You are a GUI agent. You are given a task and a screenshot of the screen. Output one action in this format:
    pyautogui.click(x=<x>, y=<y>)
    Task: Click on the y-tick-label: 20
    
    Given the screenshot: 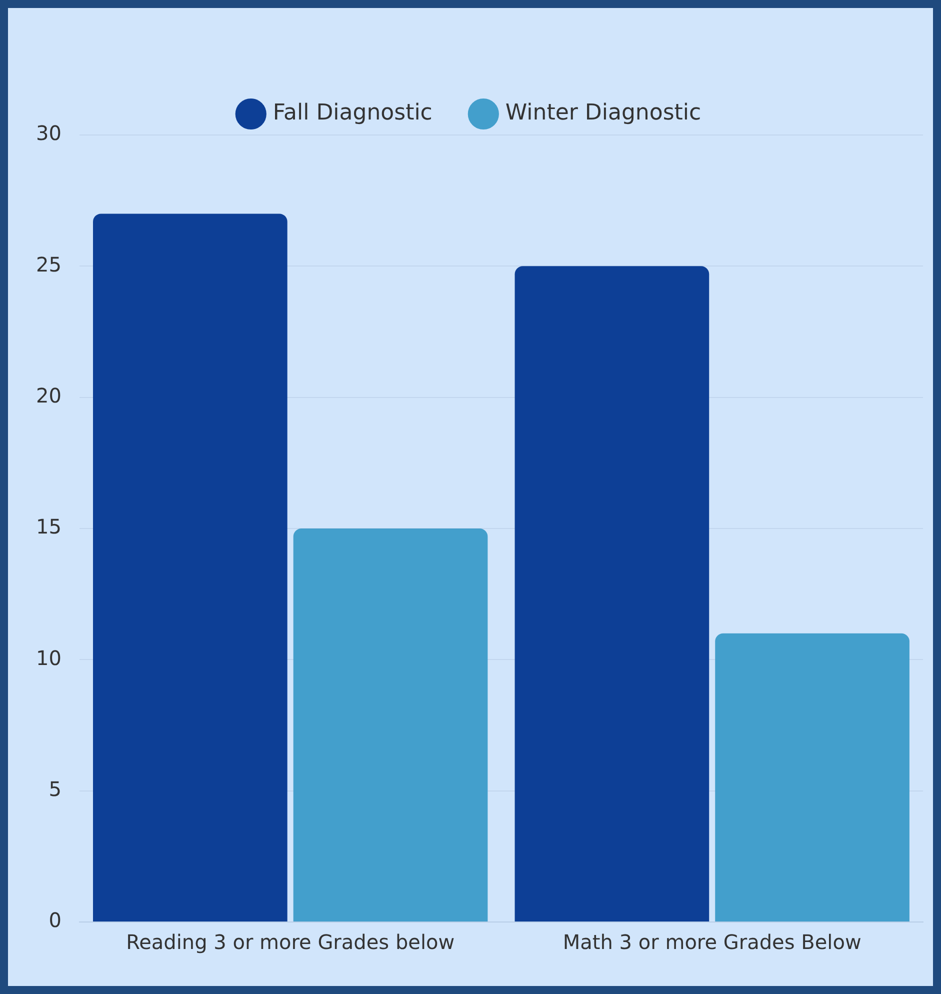 What is the action you would take?
    pyautogui.click(x=49, y=396)
    